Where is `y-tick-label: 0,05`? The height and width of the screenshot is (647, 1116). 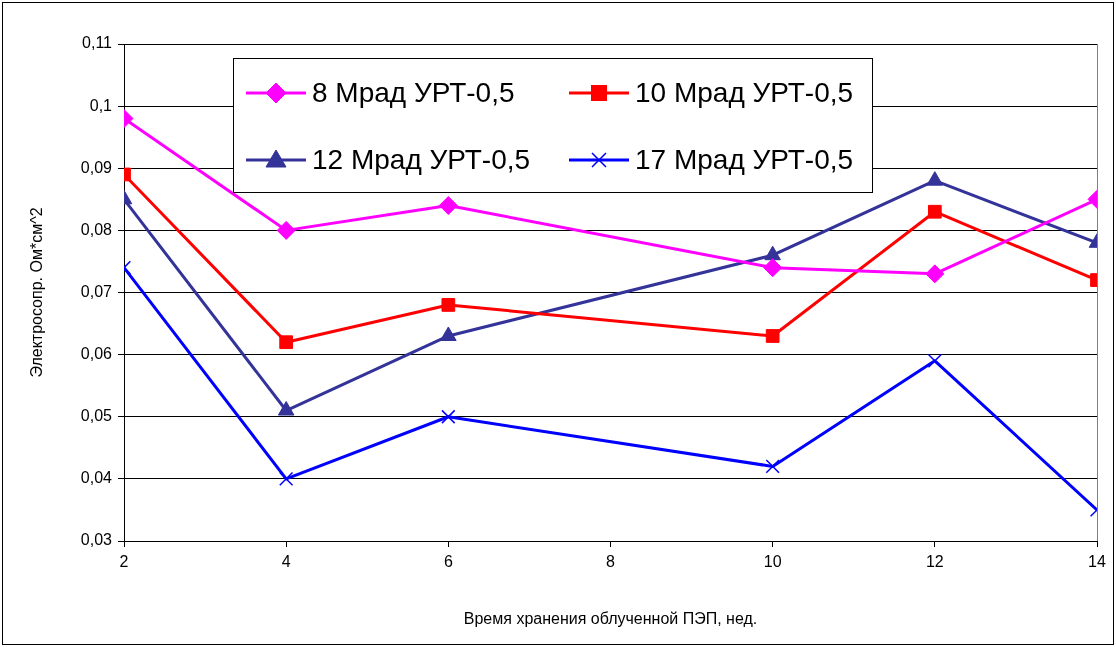
y-tick-label: 0,05 is located at coordinates (96, 416).